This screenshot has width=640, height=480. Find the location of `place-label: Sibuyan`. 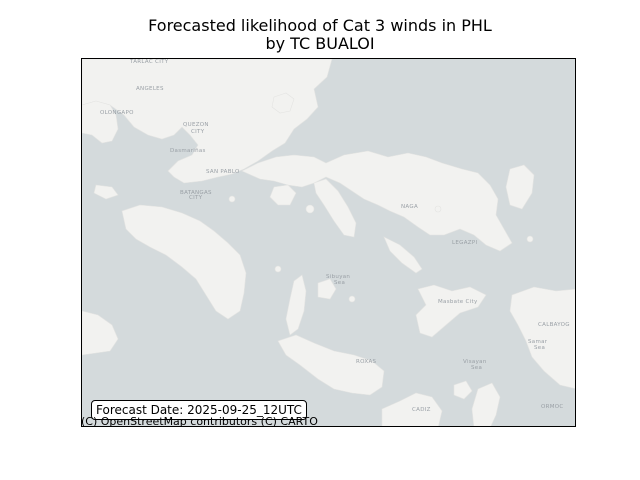

place-label: Sibuyan is located at coordinates (338, 277).